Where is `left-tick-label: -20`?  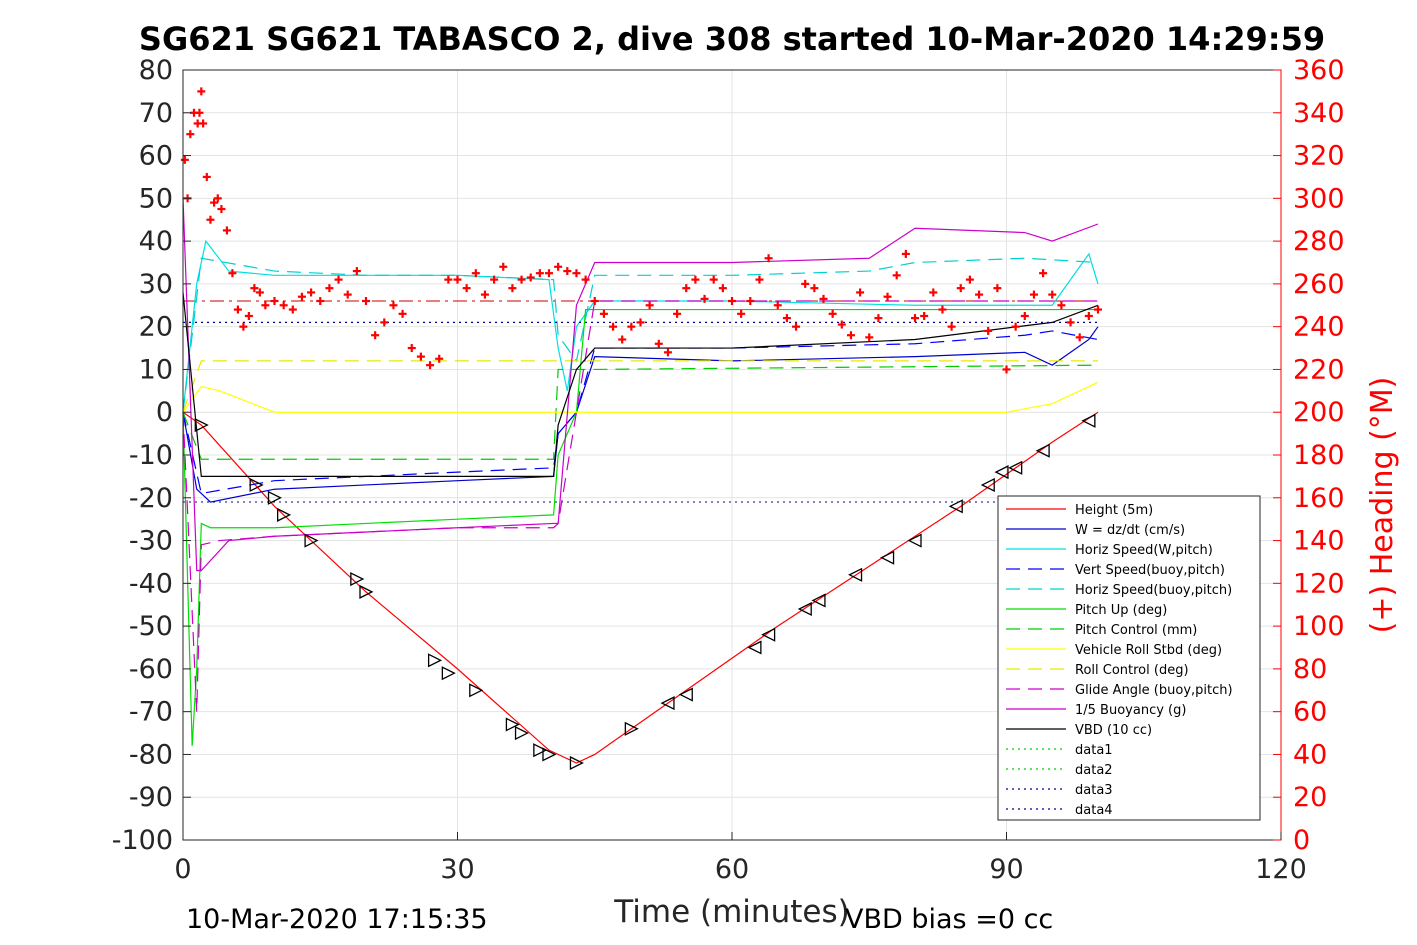
left-tick-label: -20 is located at coordinates (151, 498).